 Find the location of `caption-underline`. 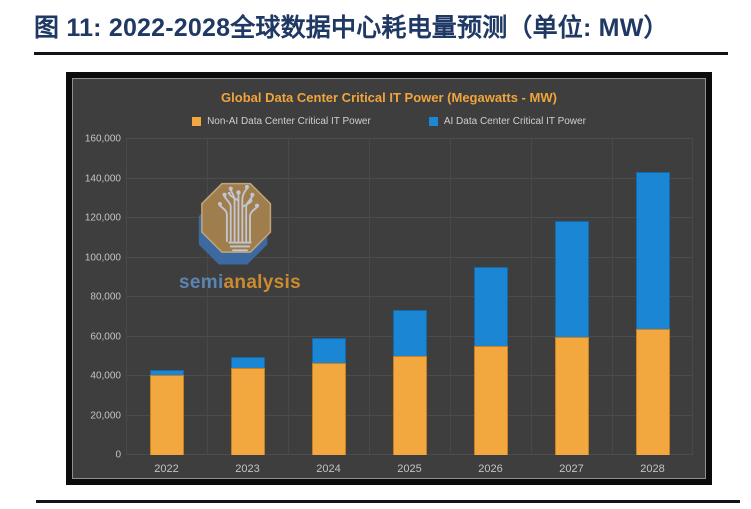

caption-underline is located at coordinates (381, 53).